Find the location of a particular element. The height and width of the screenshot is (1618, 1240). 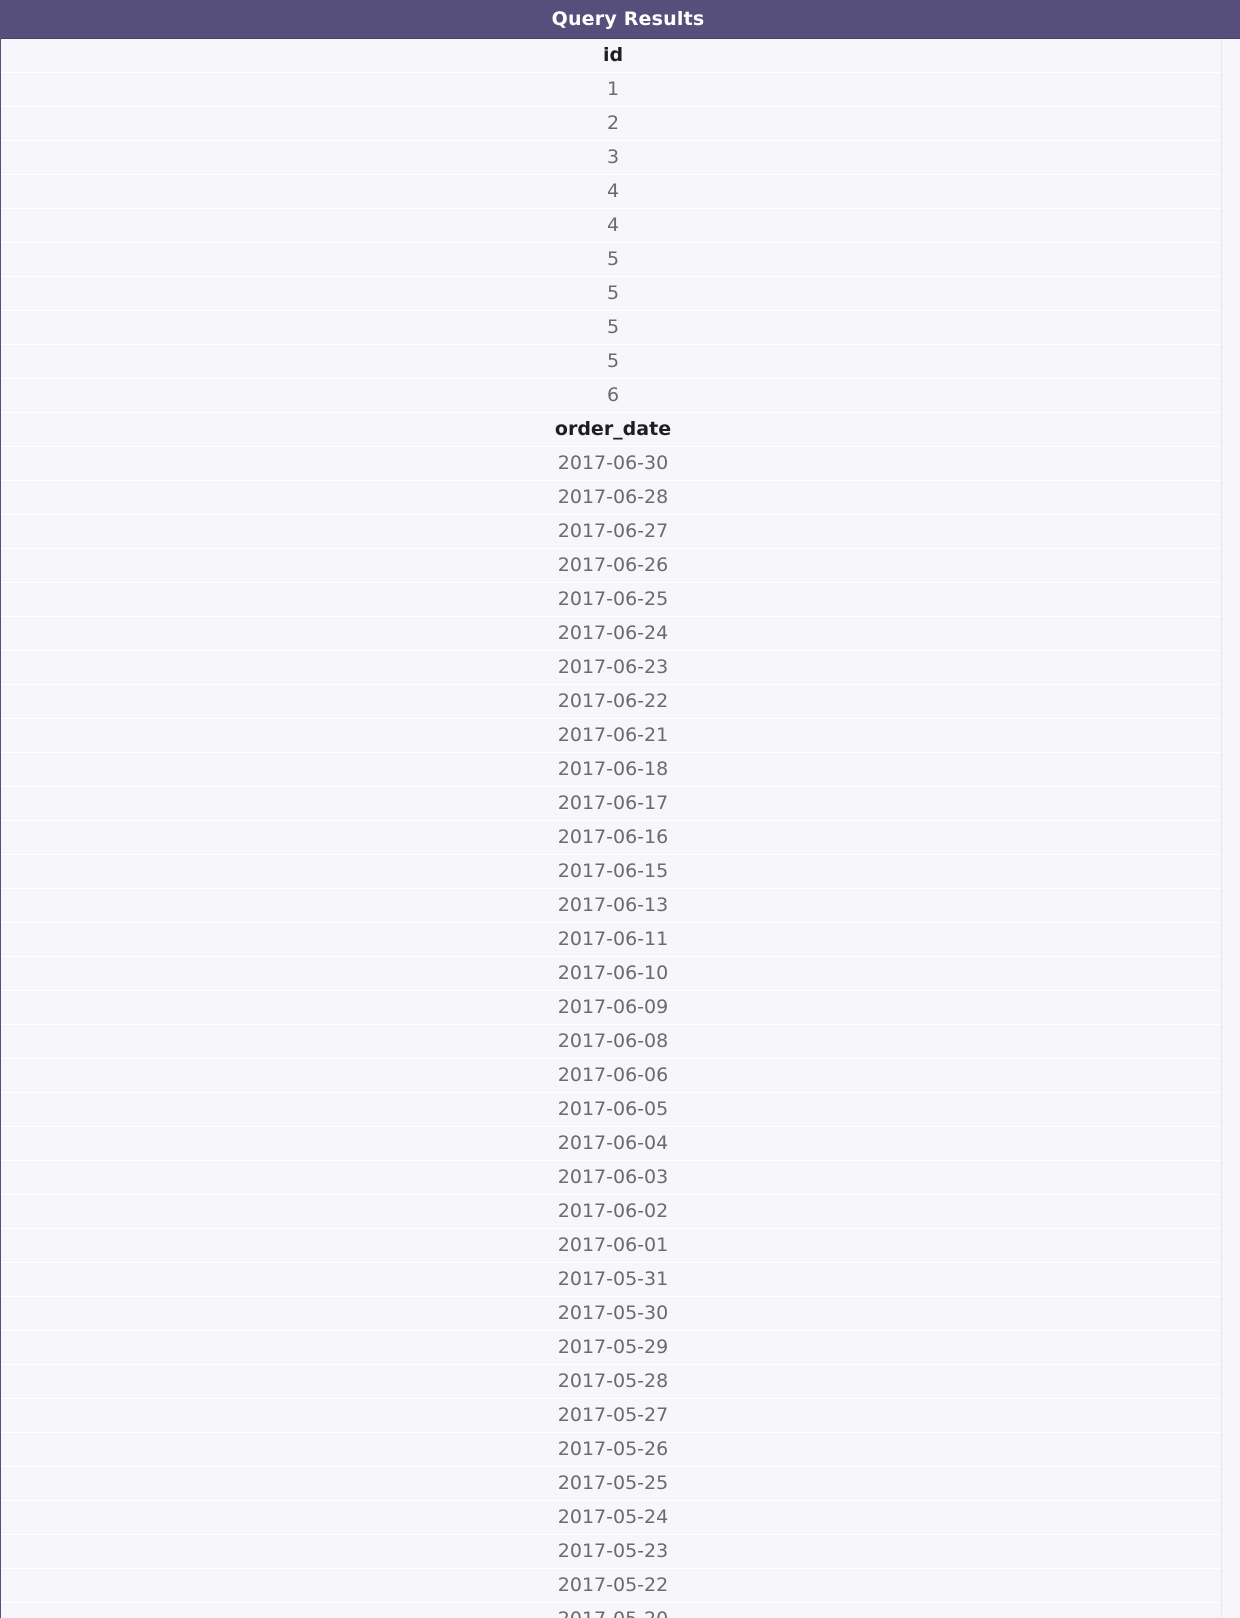

table-cell: 2017-06-25 is located at coordinates (611, 600).